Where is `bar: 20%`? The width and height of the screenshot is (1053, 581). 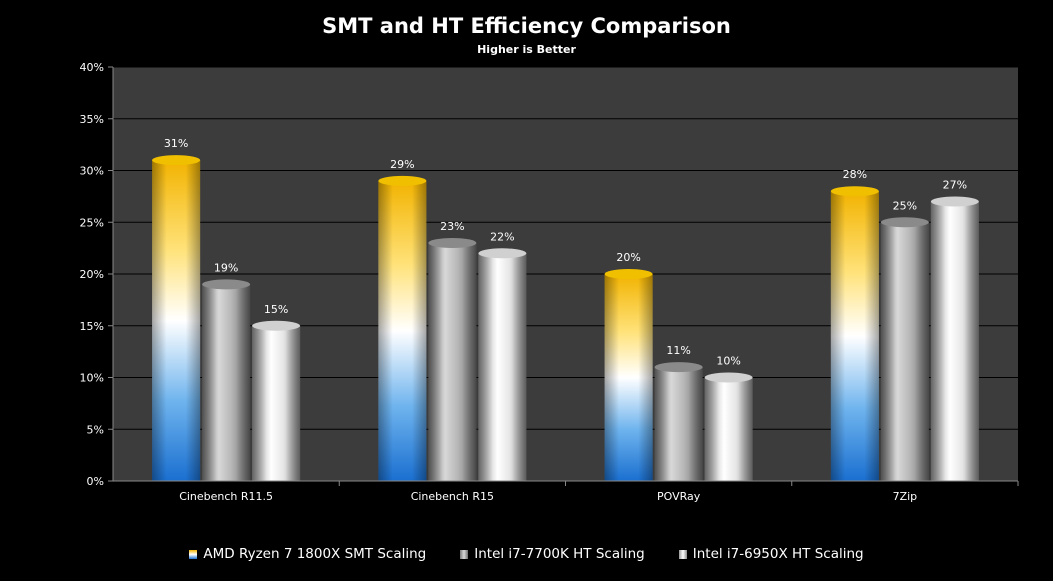 bar: 20% is located at coordinates (628, 366).